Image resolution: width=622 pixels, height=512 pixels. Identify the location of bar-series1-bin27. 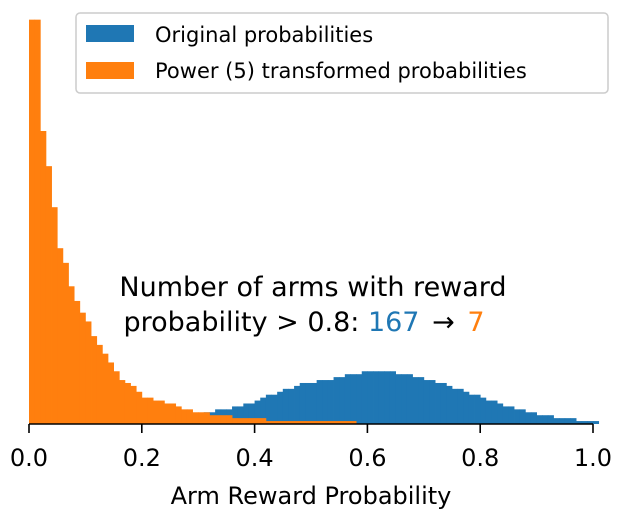
(184, 416).